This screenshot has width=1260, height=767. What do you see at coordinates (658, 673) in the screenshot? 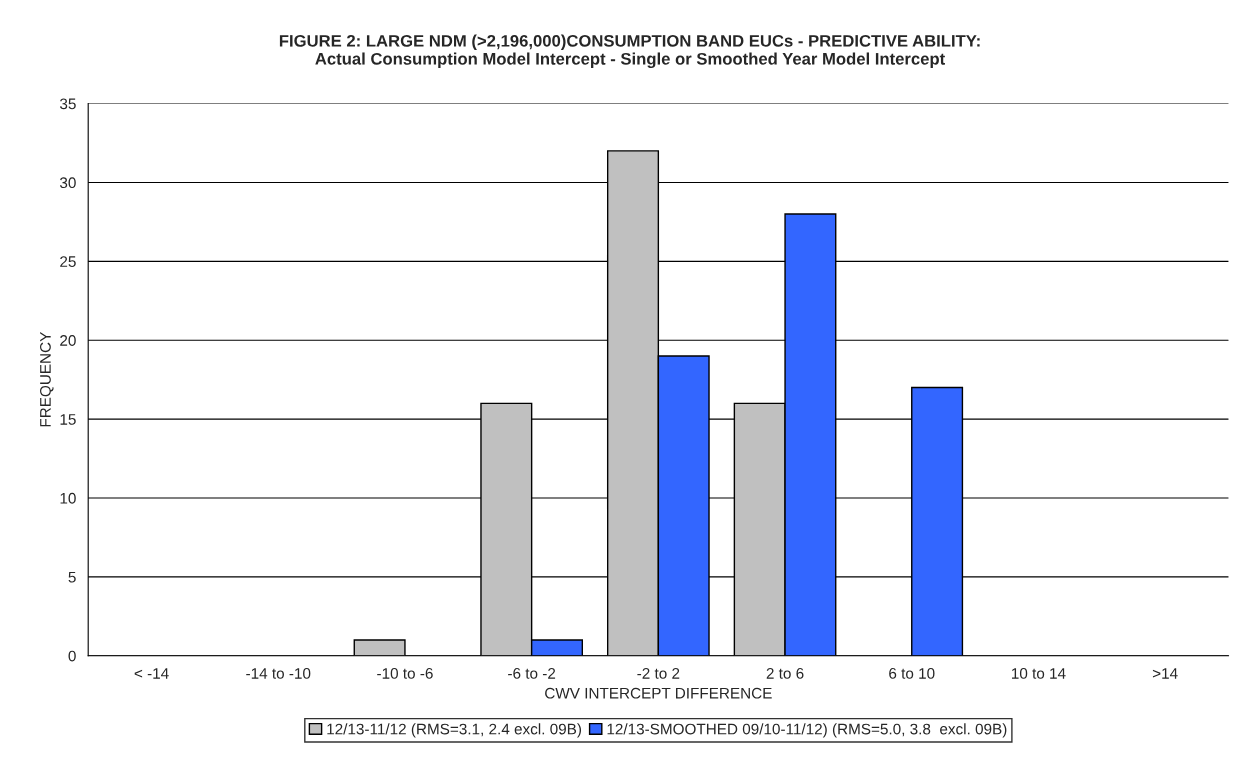
I see `x-tick-label: -2 to 2` at bounding box center [658, 673].